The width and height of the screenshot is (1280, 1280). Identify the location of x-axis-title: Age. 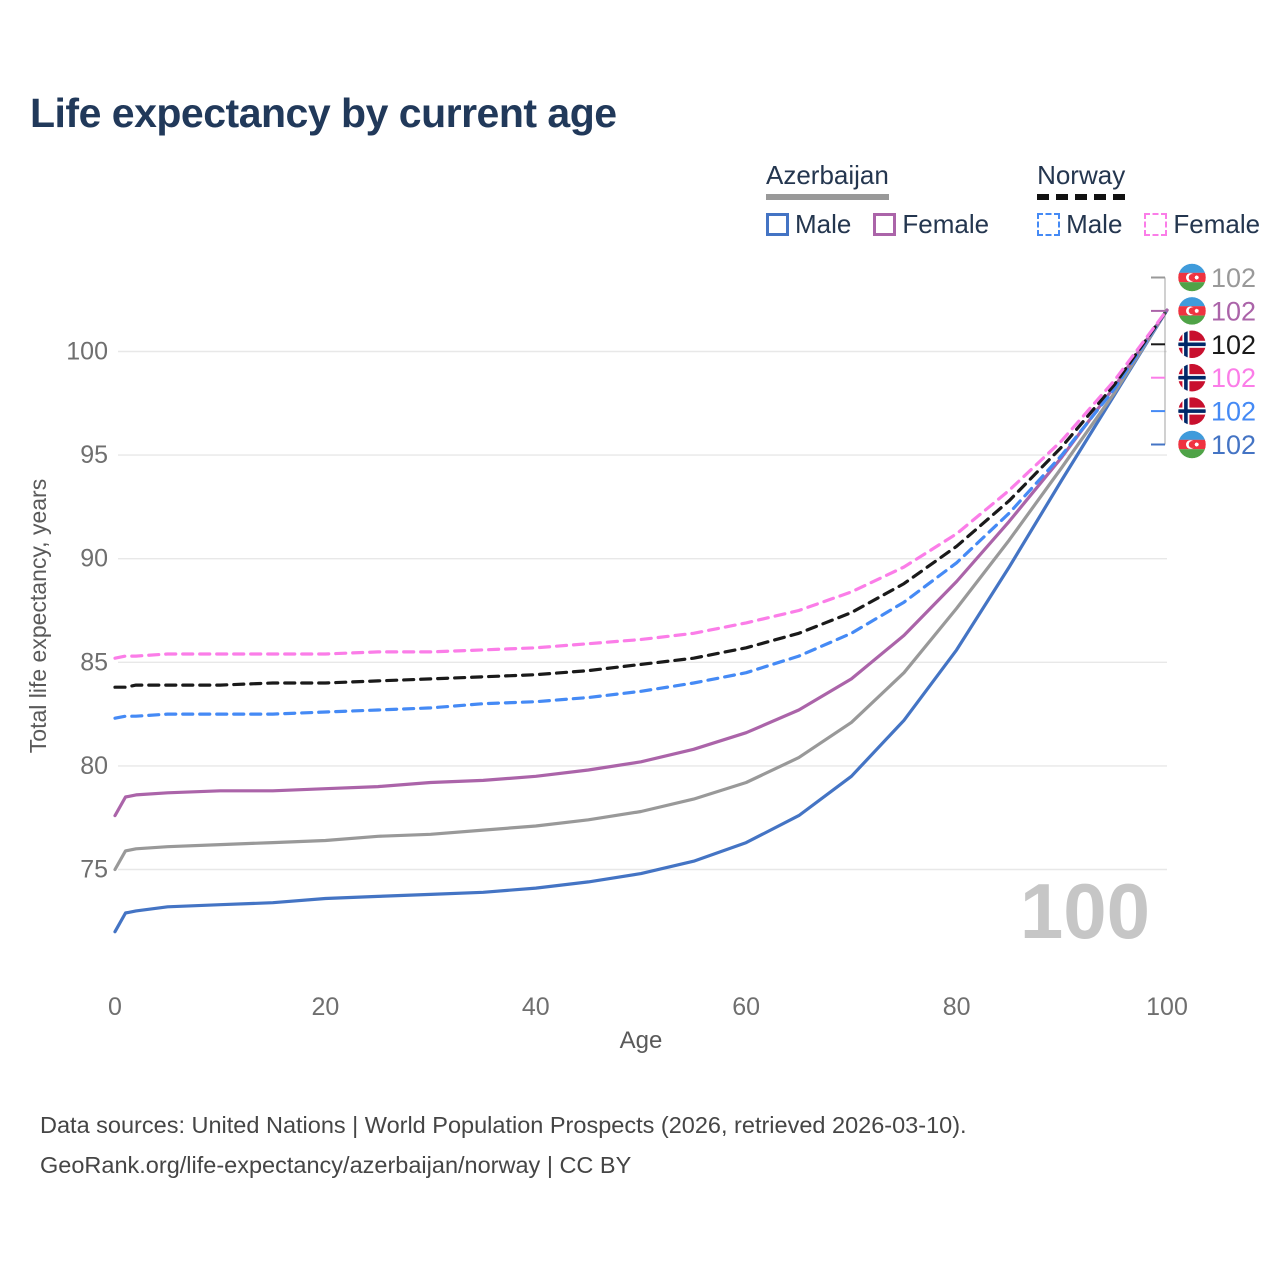
(641, 1040).